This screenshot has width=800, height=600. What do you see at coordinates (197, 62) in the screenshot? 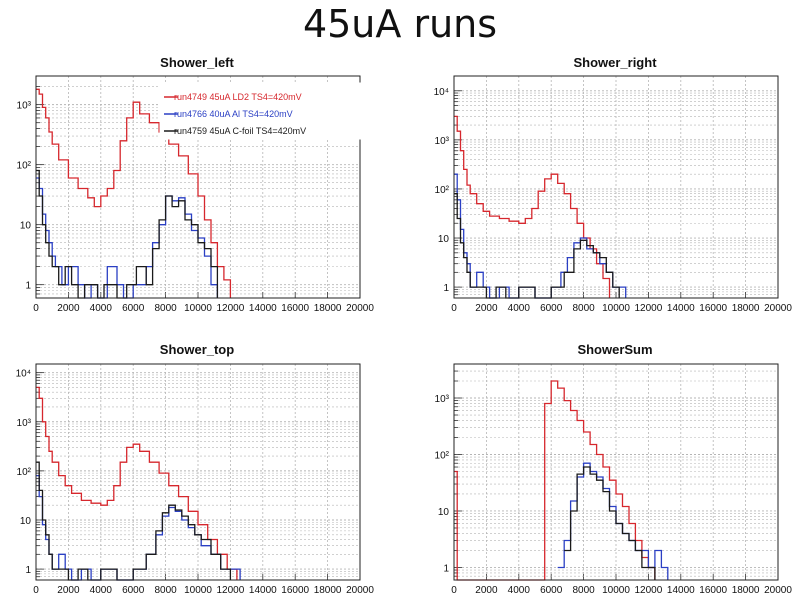
I see `chart-title: Shower_left` at bounding box center [197, 62].